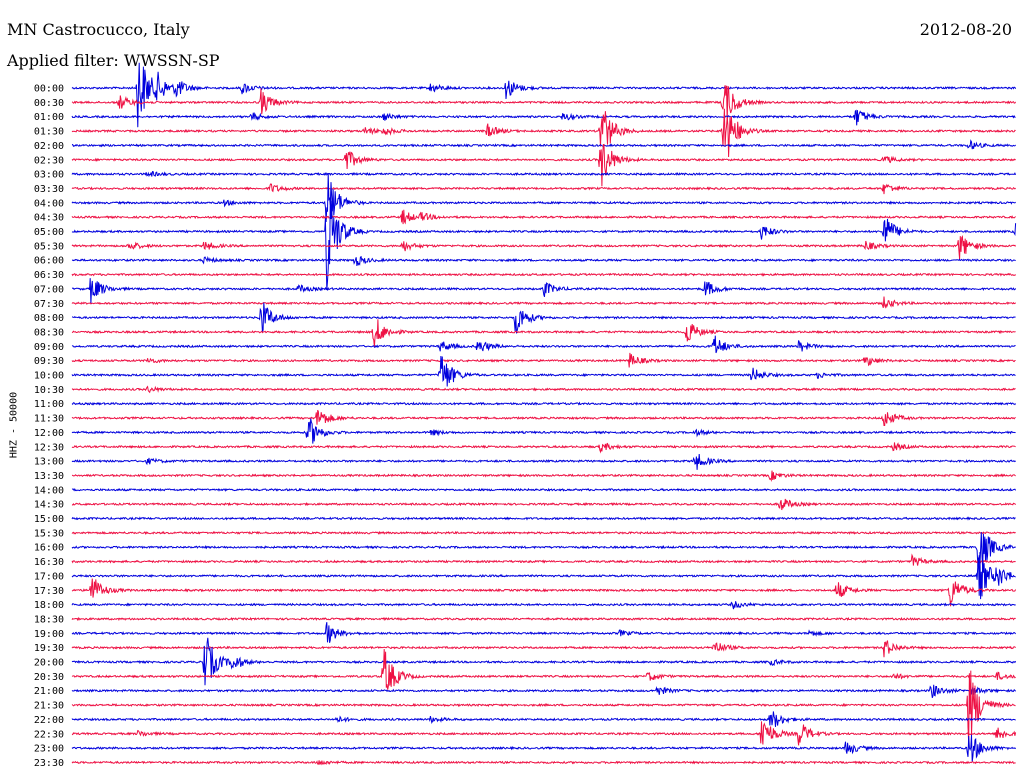 The height and width of the screenshot is (780, 1024). I want to click on row-label: 06:00, so click(49, 261).